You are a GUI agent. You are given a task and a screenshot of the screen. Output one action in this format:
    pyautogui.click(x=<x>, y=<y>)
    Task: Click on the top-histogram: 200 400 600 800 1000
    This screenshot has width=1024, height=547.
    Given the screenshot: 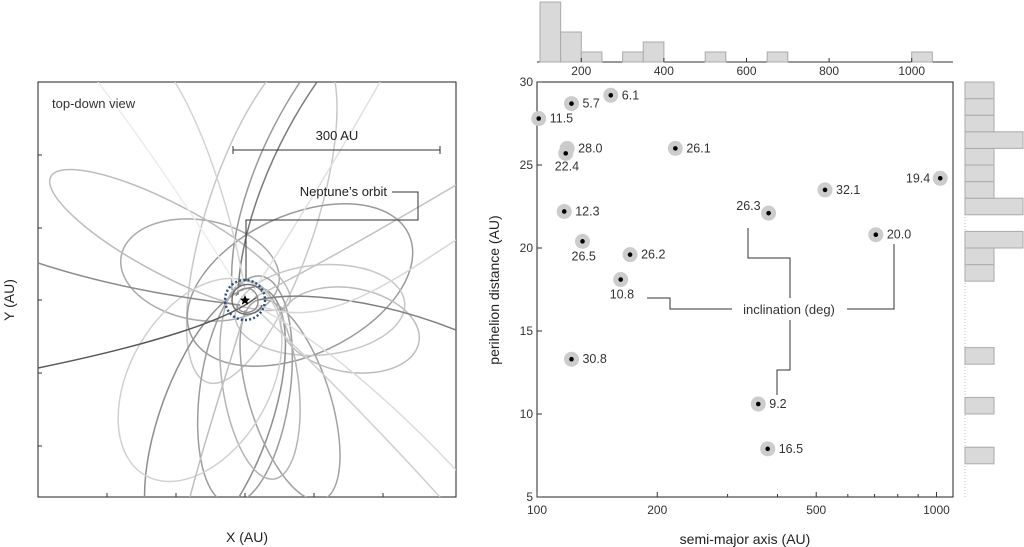 What is the action you would take?
    pyautogui.click(x=745, y=39)
    